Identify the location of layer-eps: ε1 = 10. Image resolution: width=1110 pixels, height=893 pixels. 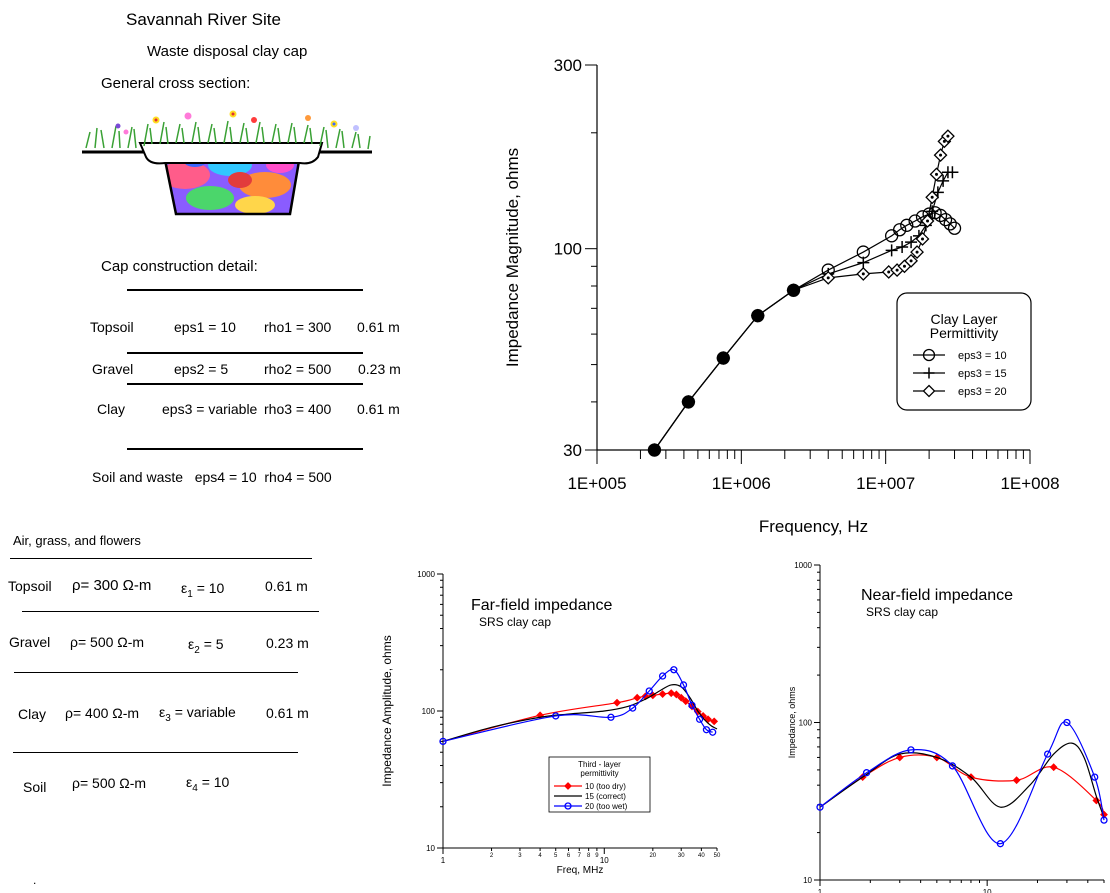
(203, 590).